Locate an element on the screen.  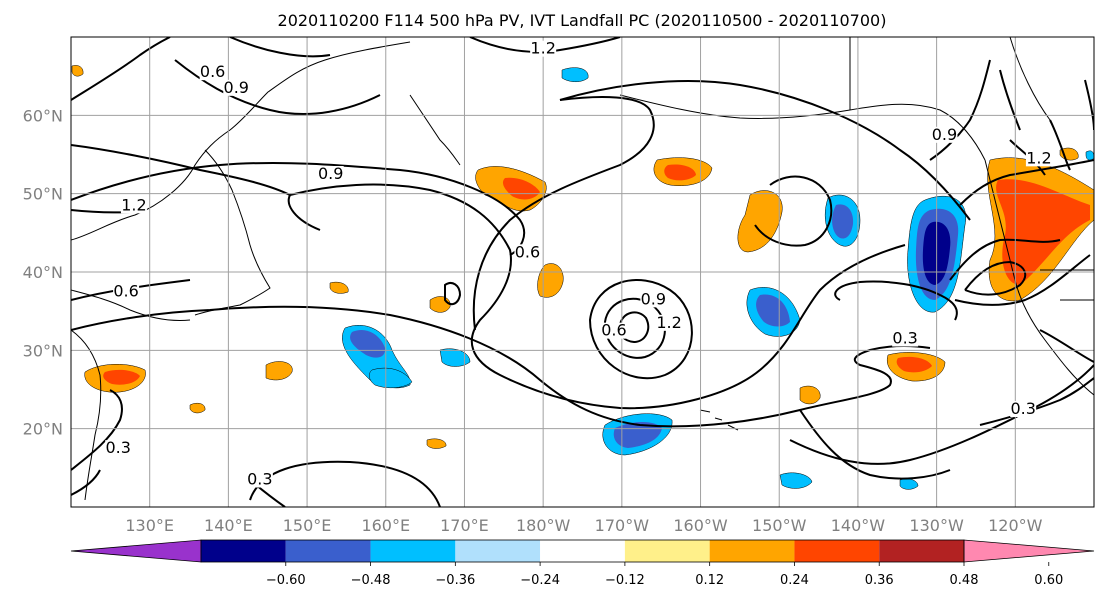
x-tick-label: 140°W is located at coordinates (858, 525).